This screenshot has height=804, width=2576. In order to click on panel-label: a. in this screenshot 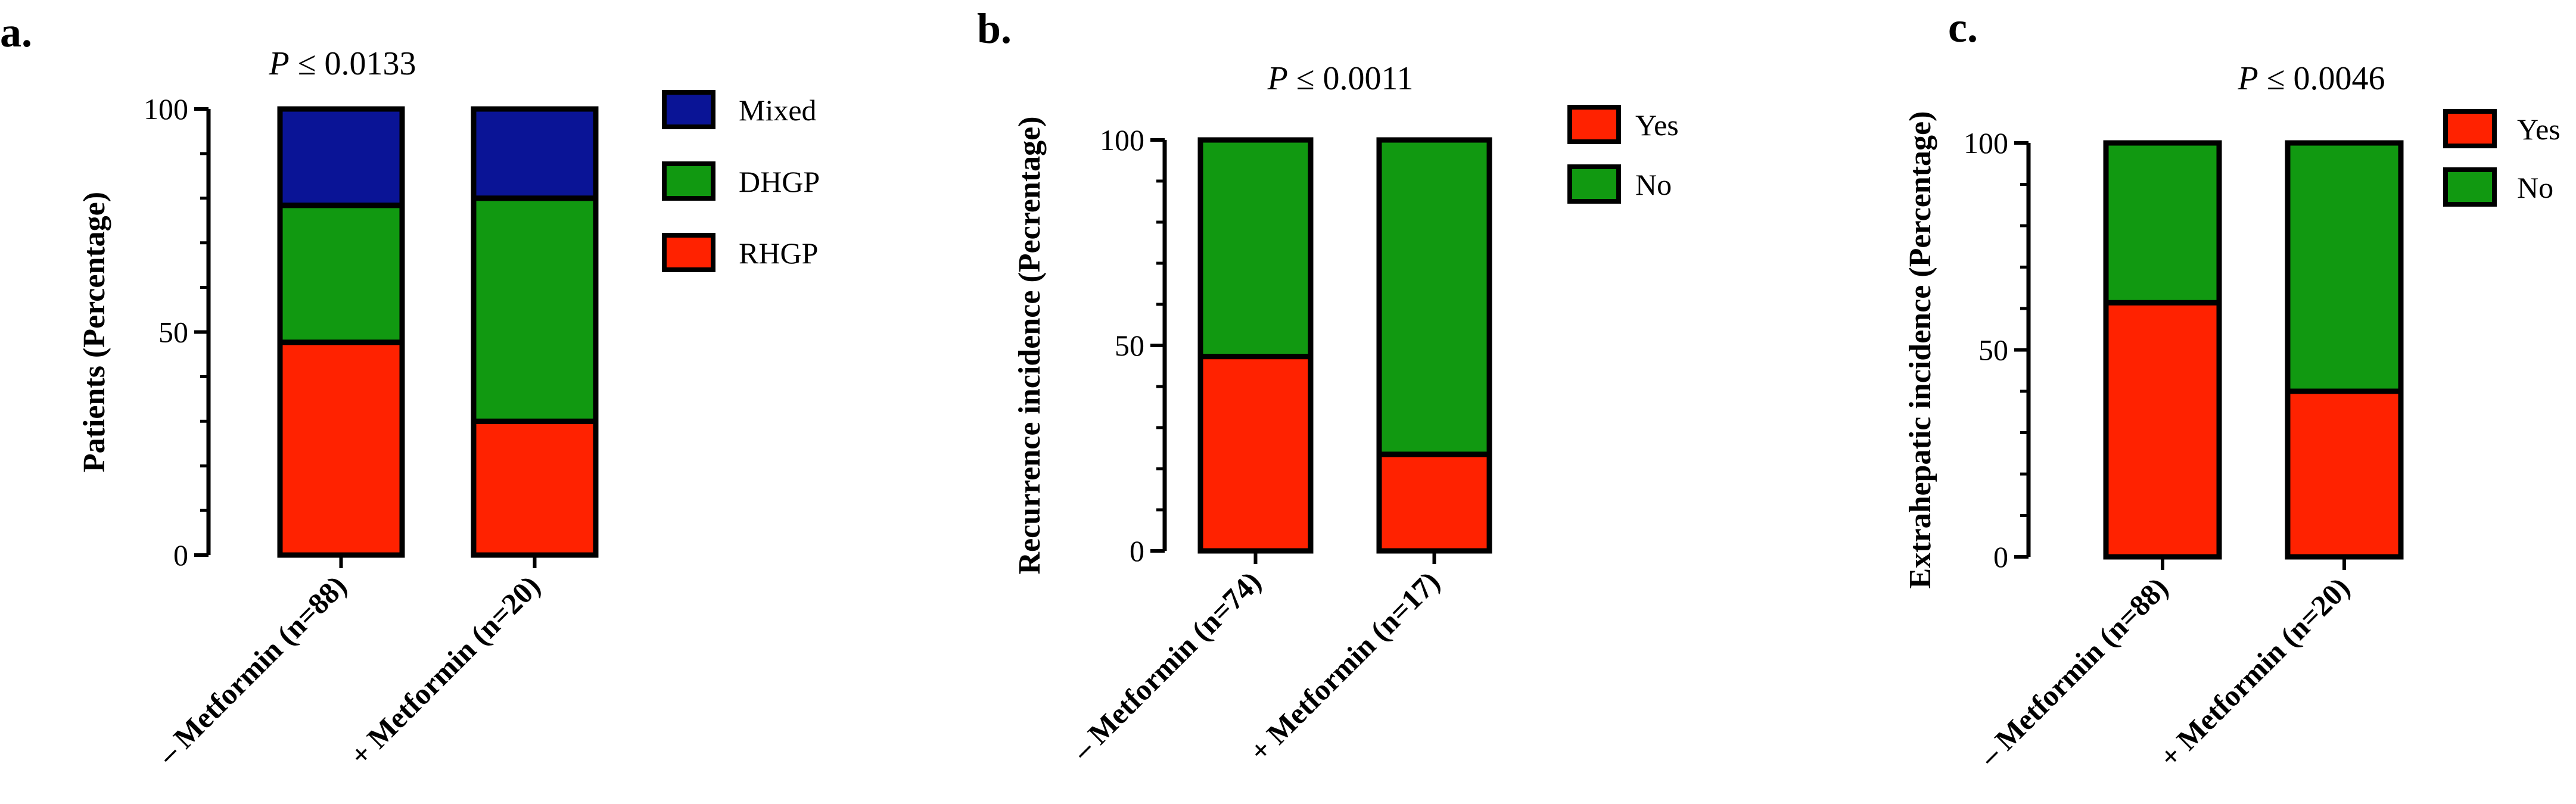, I will do `click(16, 32)`.